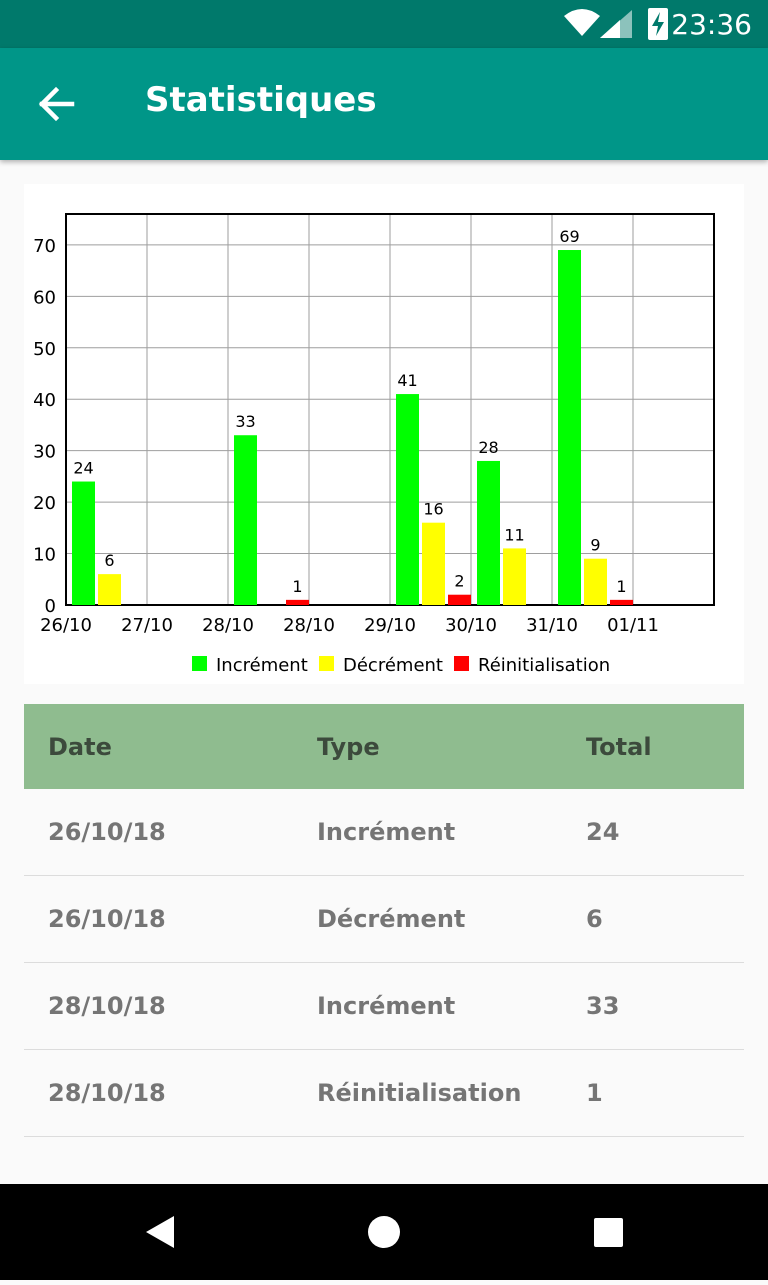  What do you see at coordinates (160, 1232) in the screenshot?
I see `back-triangle-icon` at bounding box center [160, 1232].